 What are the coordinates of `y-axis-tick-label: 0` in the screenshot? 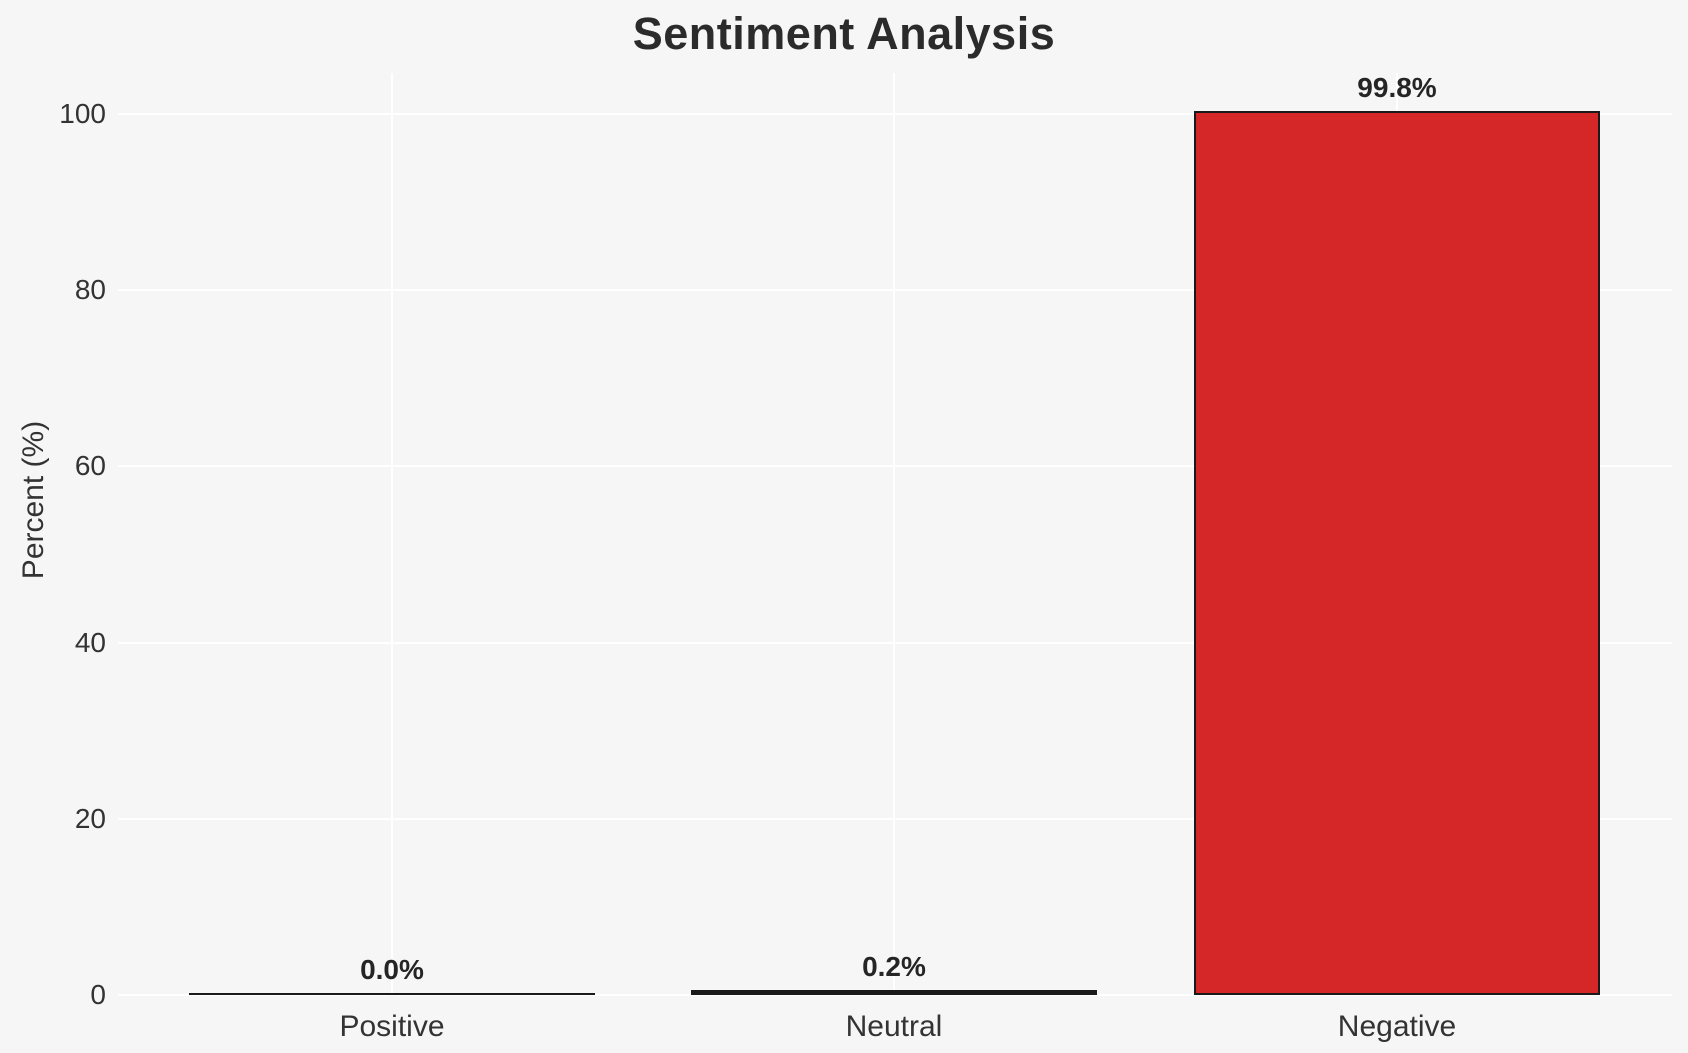 It's located at (98, 994).